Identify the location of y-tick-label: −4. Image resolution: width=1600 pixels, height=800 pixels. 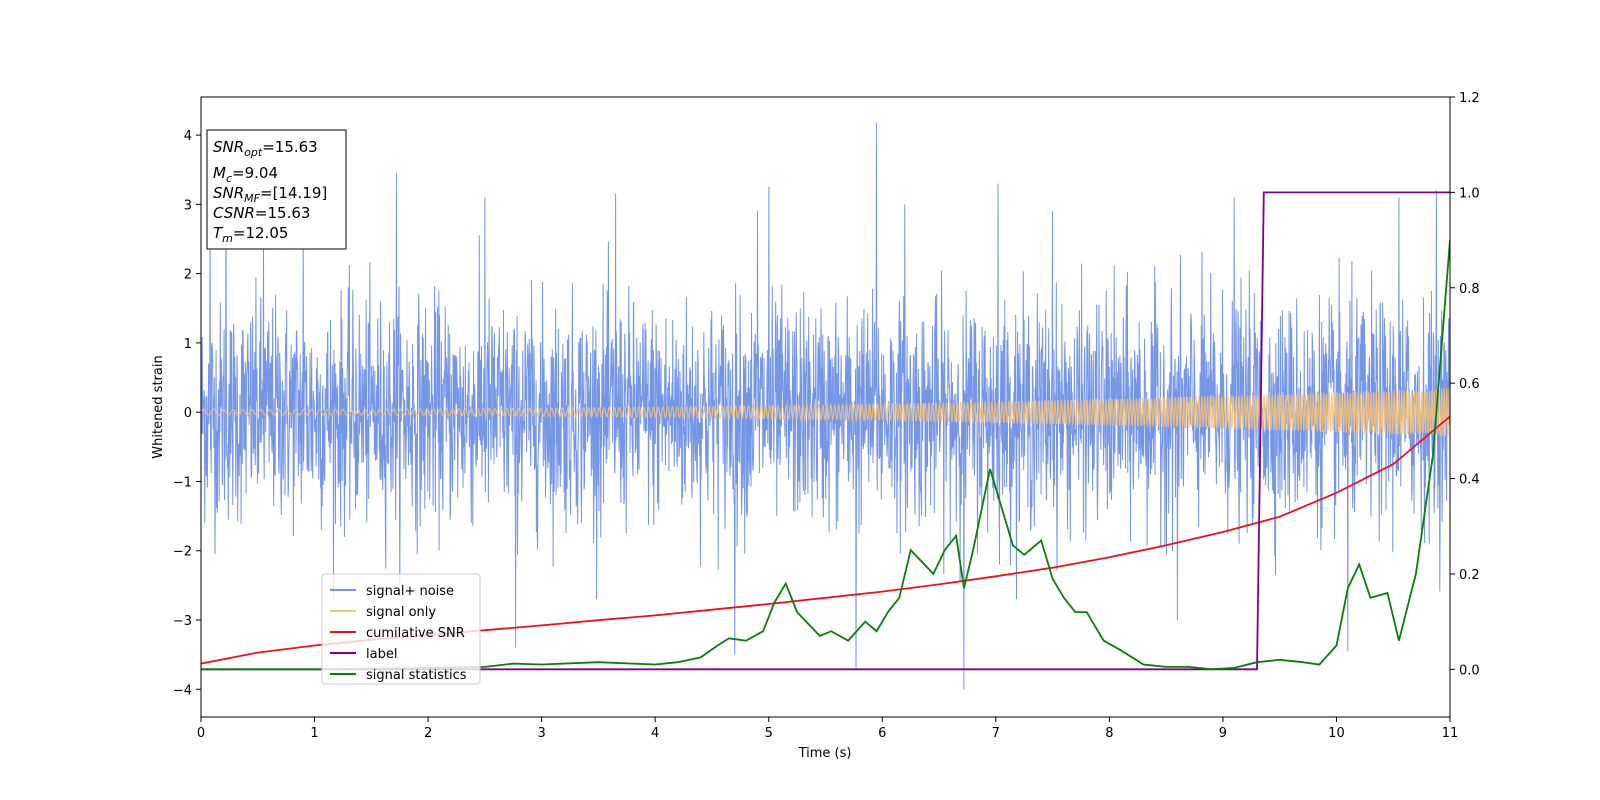
(182, 690).